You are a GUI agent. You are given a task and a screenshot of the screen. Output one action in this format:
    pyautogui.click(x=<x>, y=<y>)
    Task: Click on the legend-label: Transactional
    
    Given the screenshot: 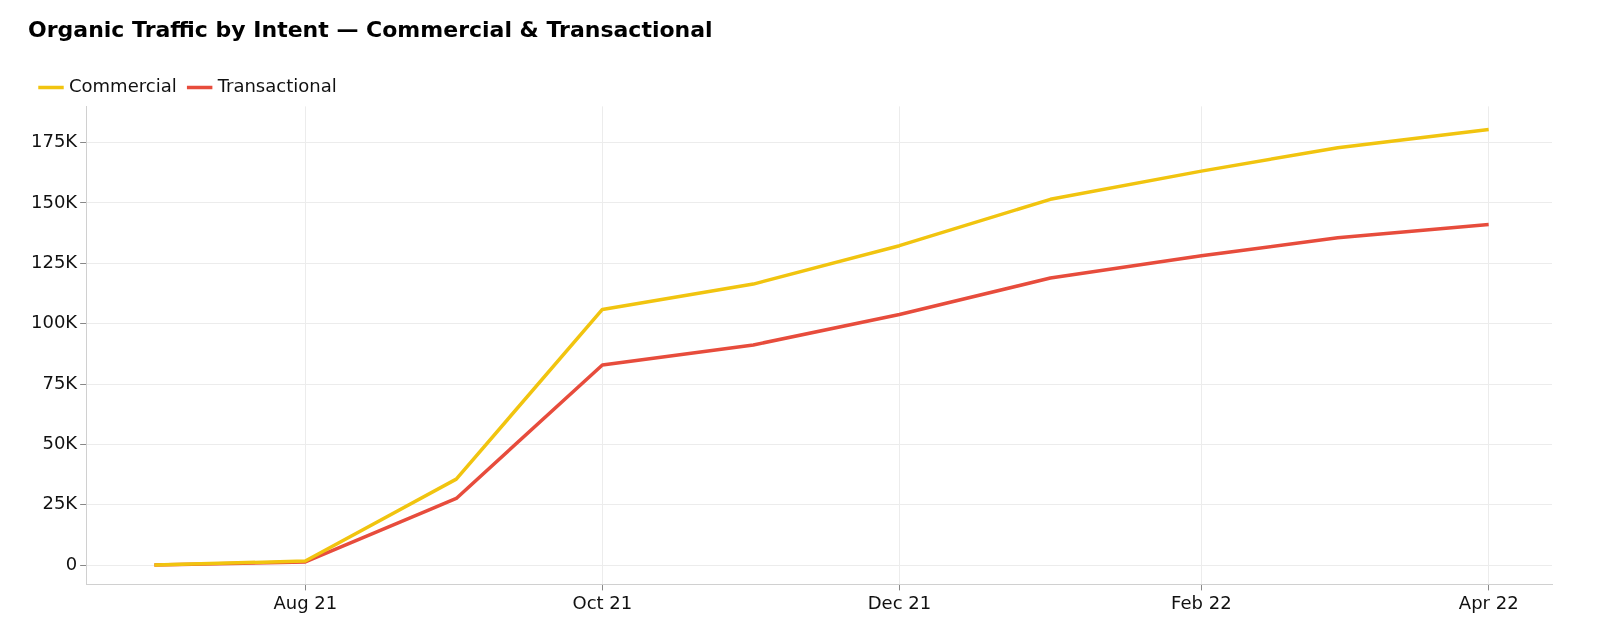 What is the action you would take?
    pyautogui.click(x=276, y=86)
    